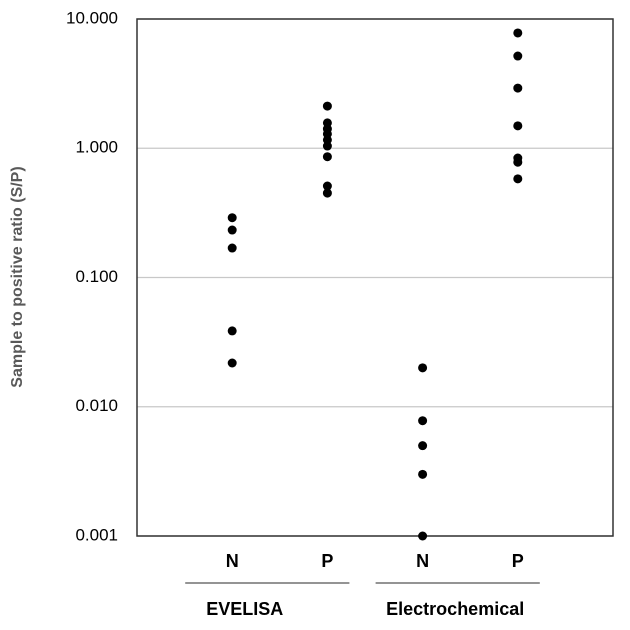  Describe the element at coordinates (244, 609) in the screenshot. I see `group-label: EVELISA` at that location.